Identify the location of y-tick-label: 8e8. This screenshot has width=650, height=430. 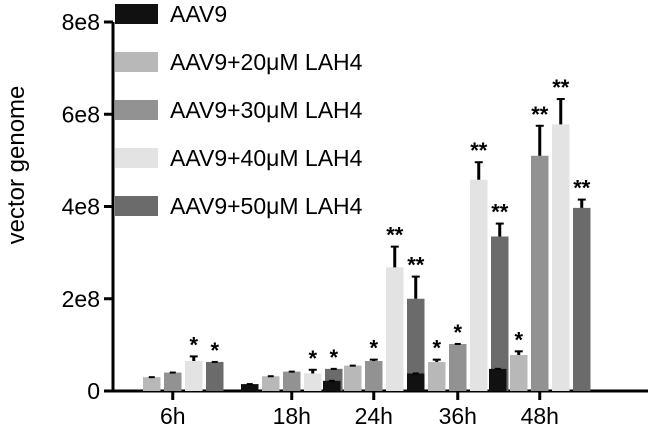
(81, 22).